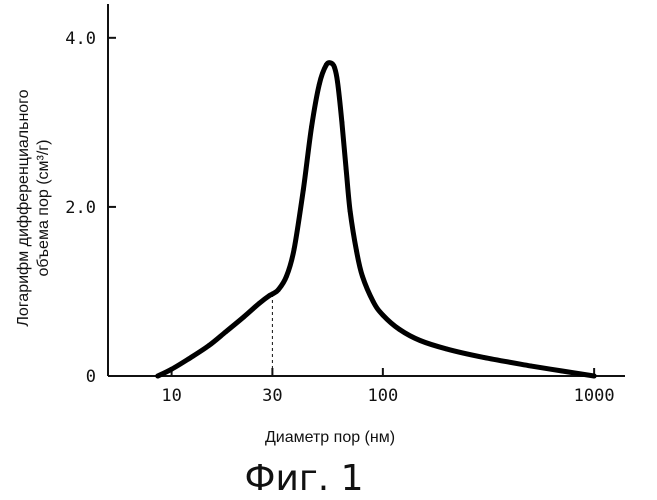  I want to click on x-axis-title: Диаметр пор (нм), so click(330, 437).